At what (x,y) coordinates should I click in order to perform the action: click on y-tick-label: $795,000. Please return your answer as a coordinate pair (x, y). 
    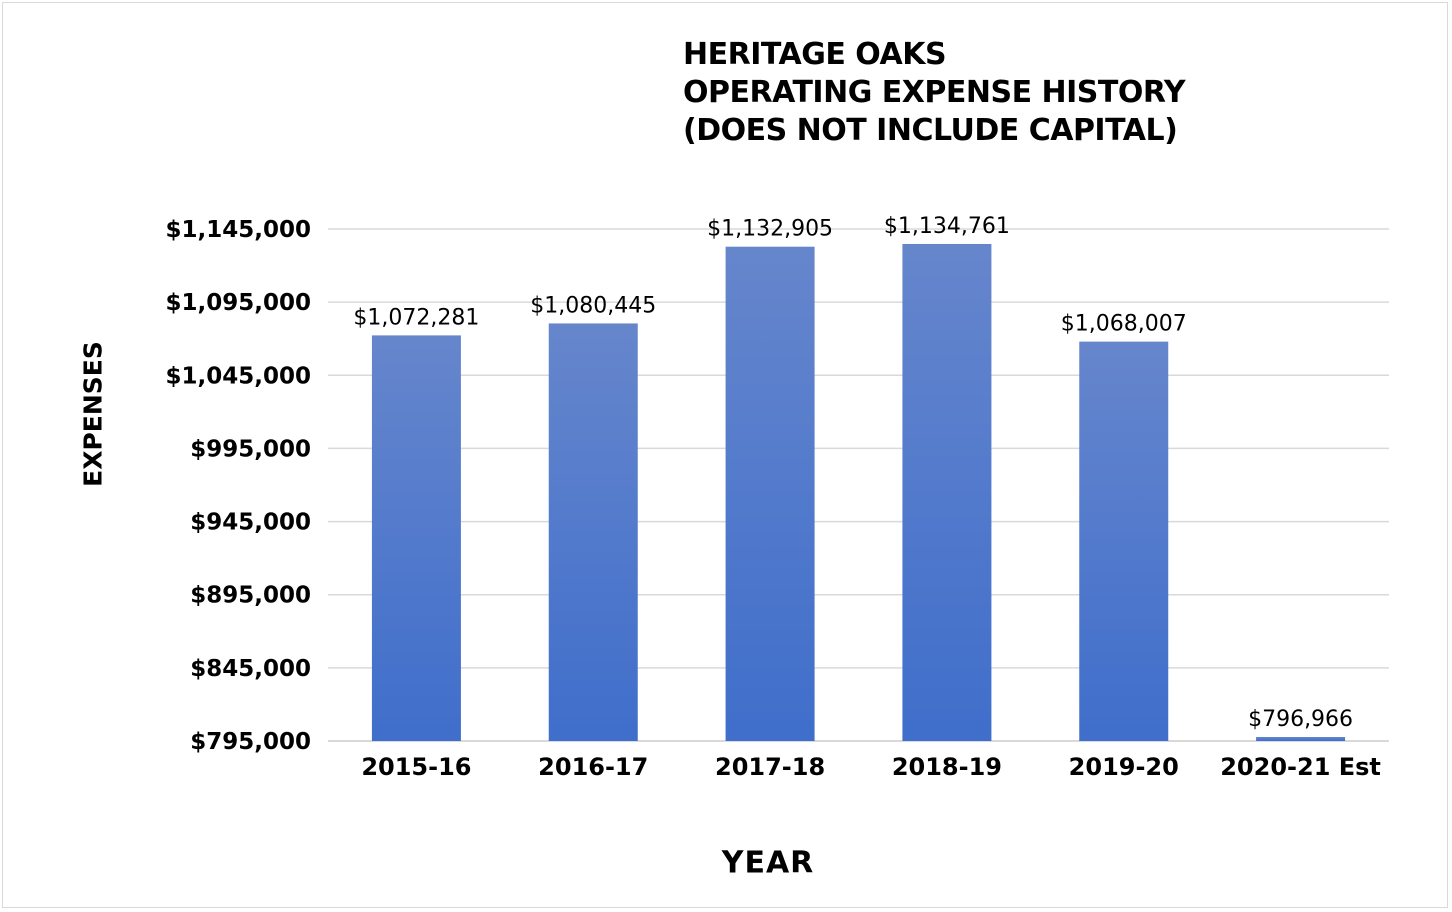
    Looking at the image, I should click on (250, 742).